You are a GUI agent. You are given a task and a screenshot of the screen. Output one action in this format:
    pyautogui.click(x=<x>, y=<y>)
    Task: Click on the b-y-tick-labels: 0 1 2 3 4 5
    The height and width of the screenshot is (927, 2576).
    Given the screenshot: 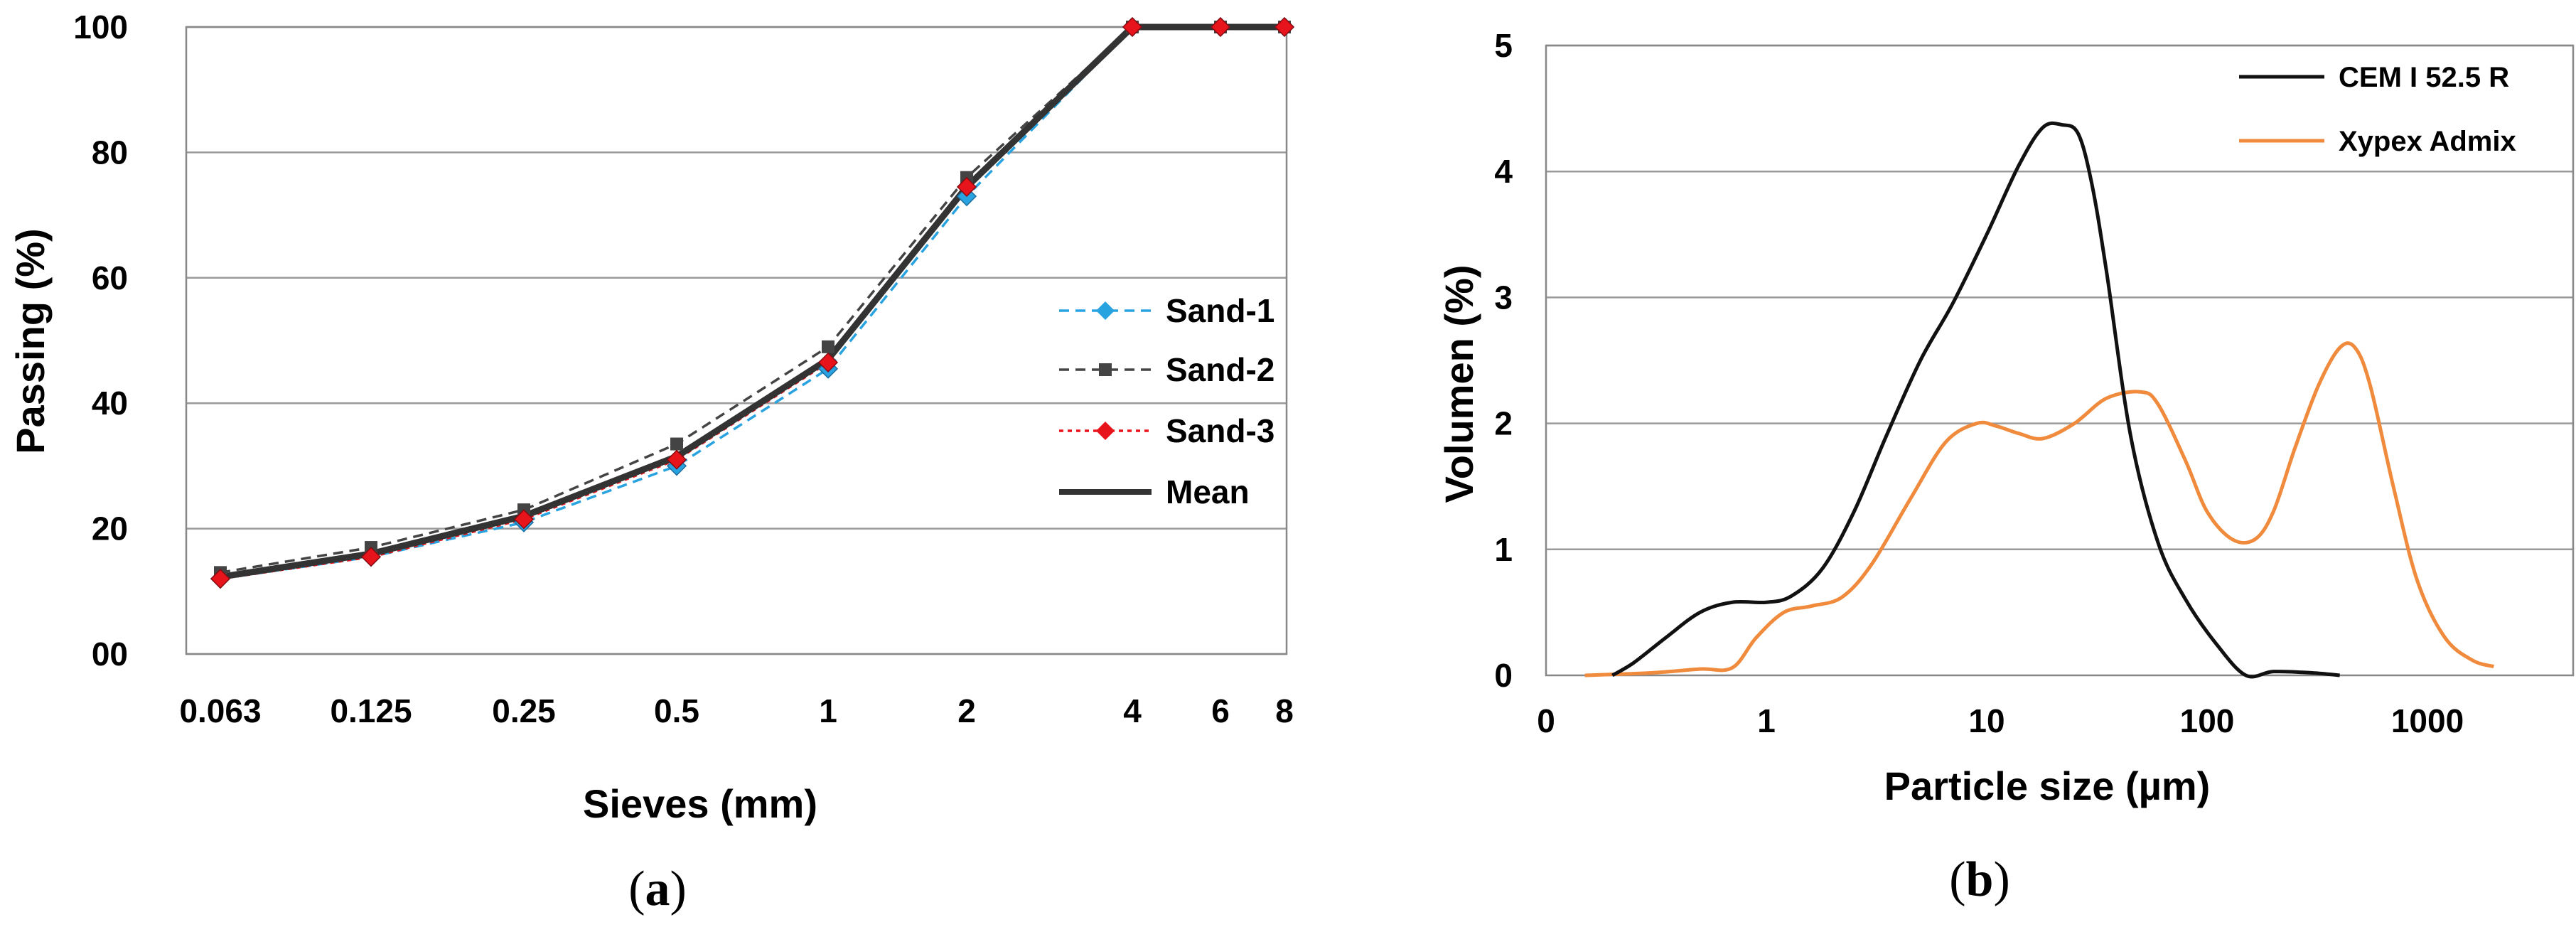 What is the action you would take?
    pyautogui.click(x=1503, y=360)
    